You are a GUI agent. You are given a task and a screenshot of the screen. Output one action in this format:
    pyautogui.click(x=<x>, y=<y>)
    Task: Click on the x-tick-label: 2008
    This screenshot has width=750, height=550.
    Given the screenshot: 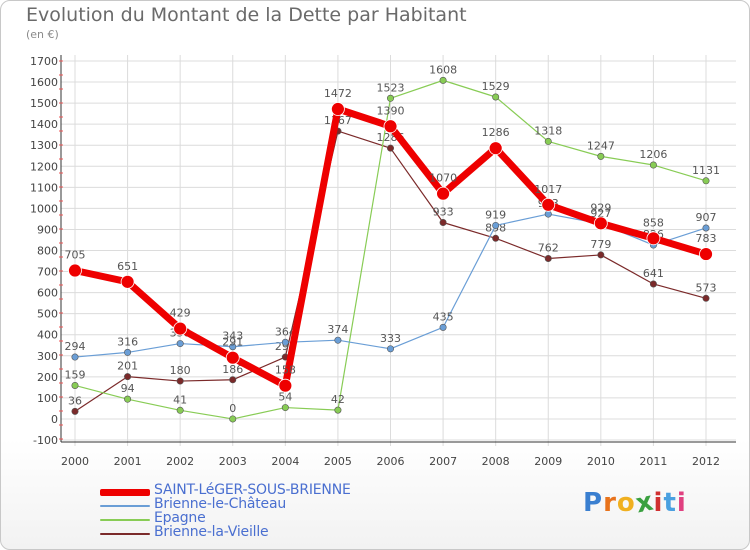 What is the action you would take?
    pyautogui.click(x=496, y=461)
    